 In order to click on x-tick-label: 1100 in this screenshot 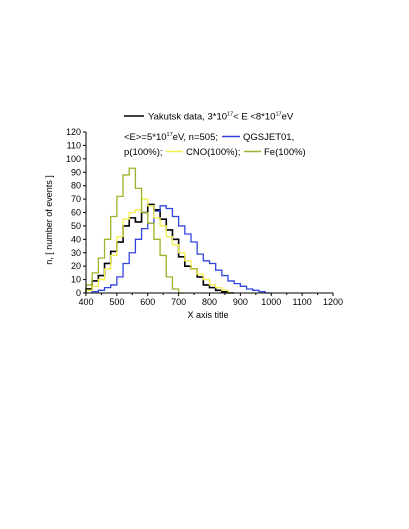, I will do `click(301, 302)`.